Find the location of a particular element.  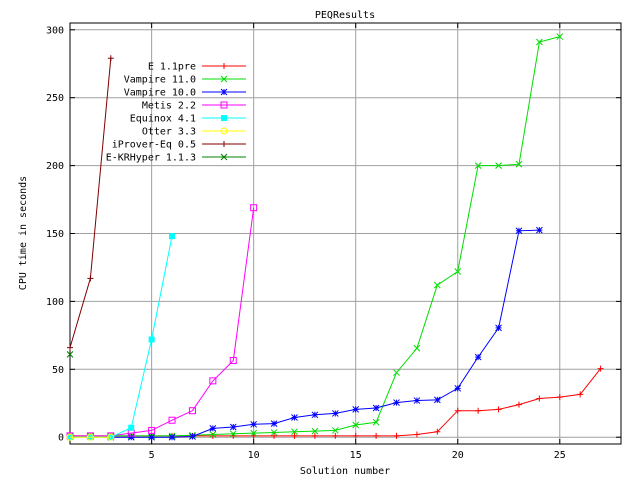

legend-entry: Vampire 10.0 is located at coordinates (185, 93).